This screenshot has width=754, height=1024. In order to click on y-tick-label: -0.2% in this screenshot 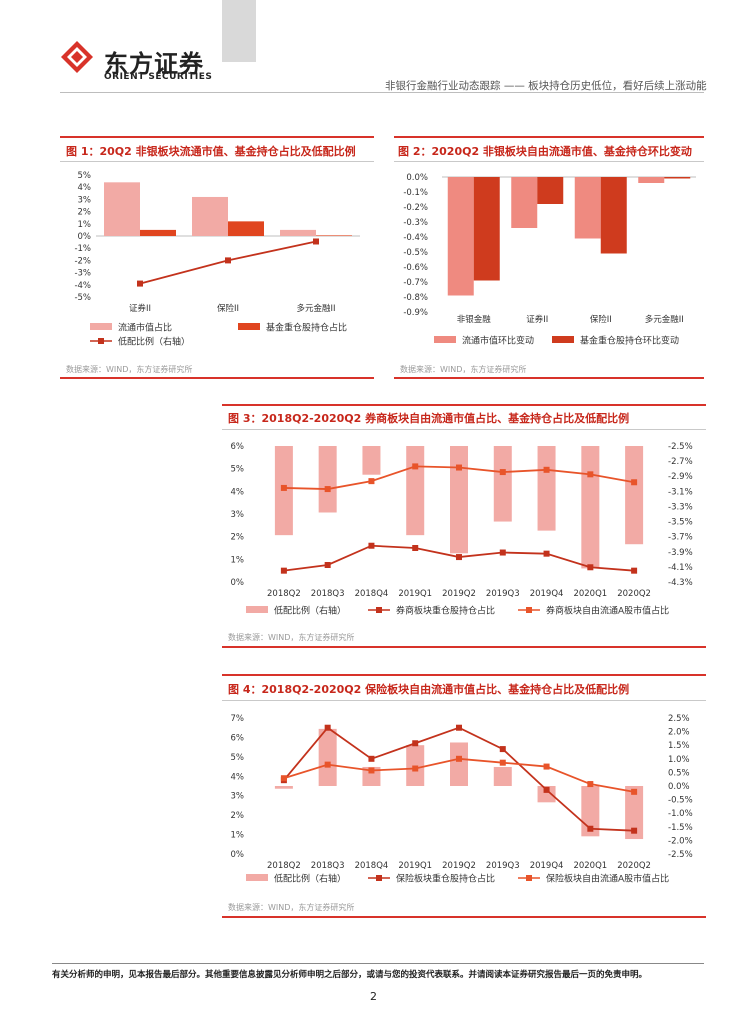, I will do `click(415, 208)`.